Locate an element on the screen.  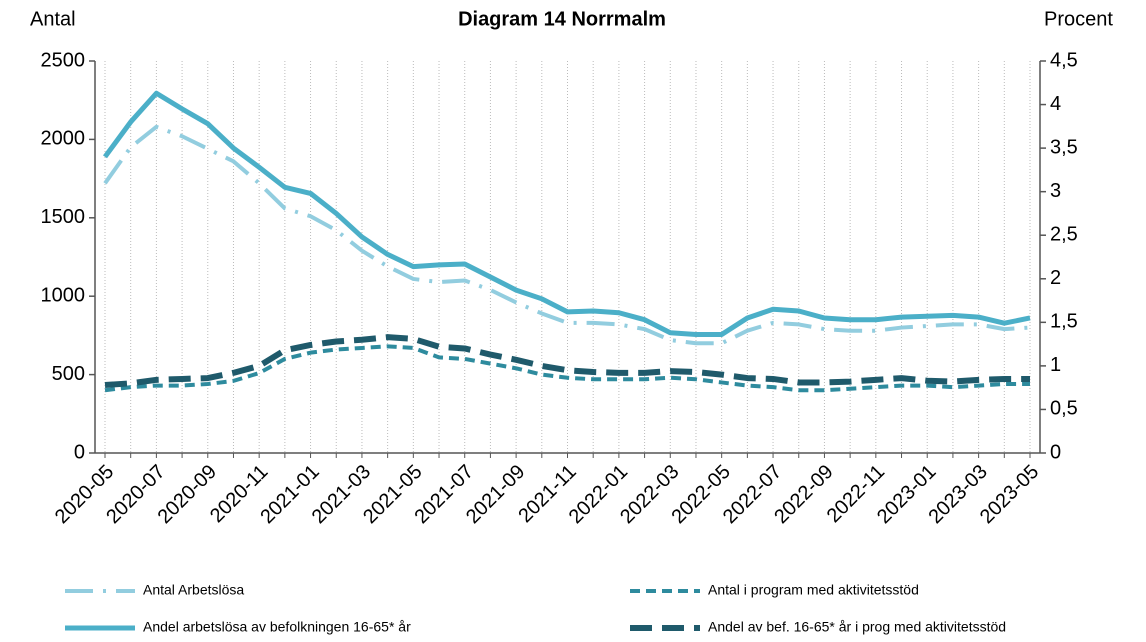
y2-tick-label: 4,5 is located at coordinates (1064, 60).